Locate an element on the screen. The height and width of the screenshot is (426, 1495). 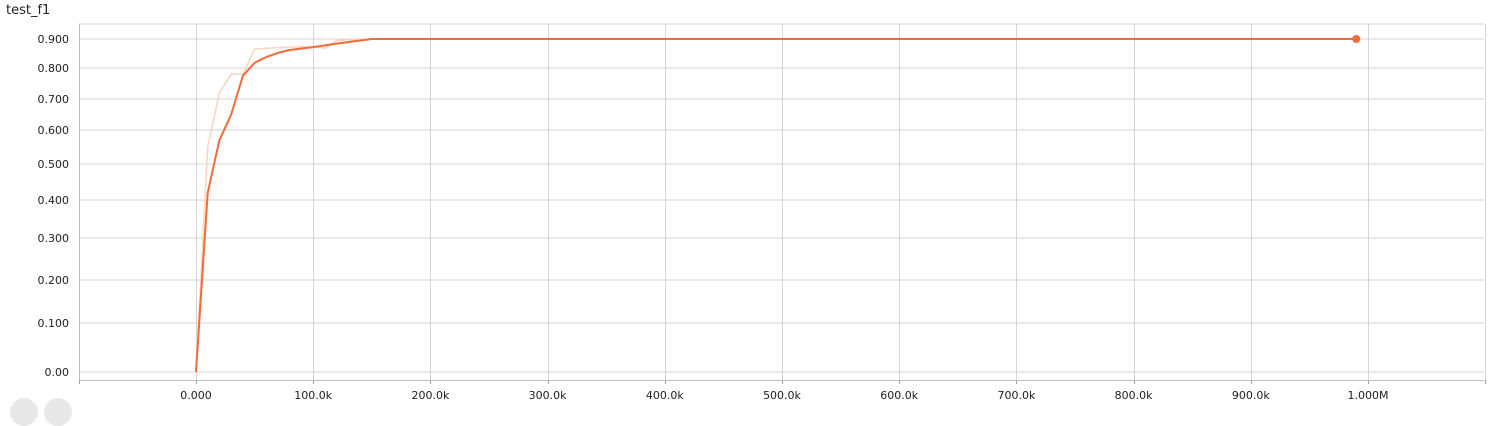
x-tick-label: 800.0k is located at coordinates (1134, 395).